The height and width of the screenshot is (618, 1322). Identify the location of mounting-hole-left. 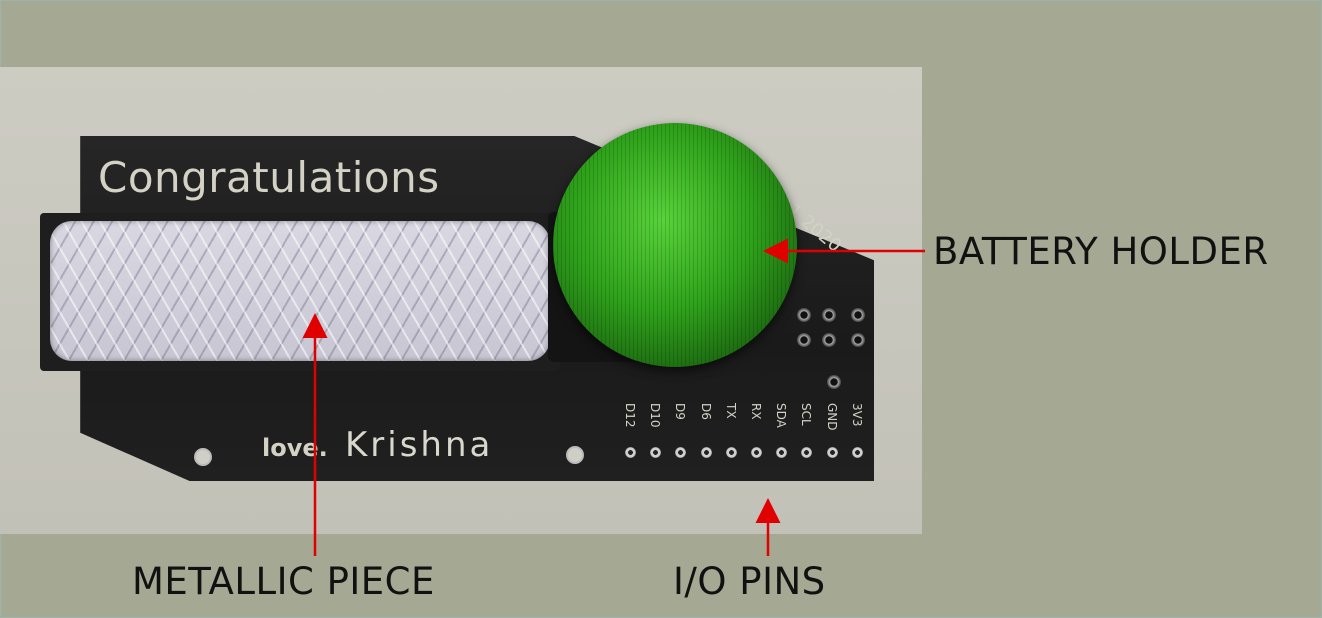
(203, 457).